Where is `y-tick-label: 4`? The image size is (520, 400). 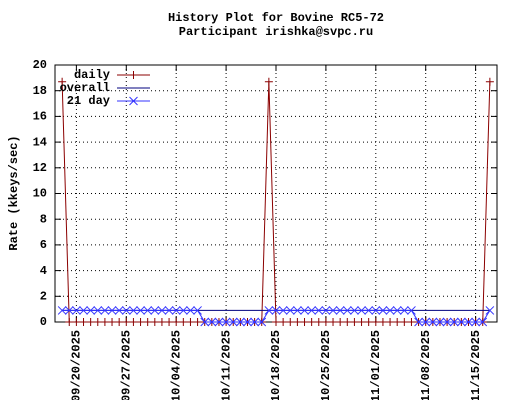
y-tick-label: 4 is located at coordinates (43, 271).